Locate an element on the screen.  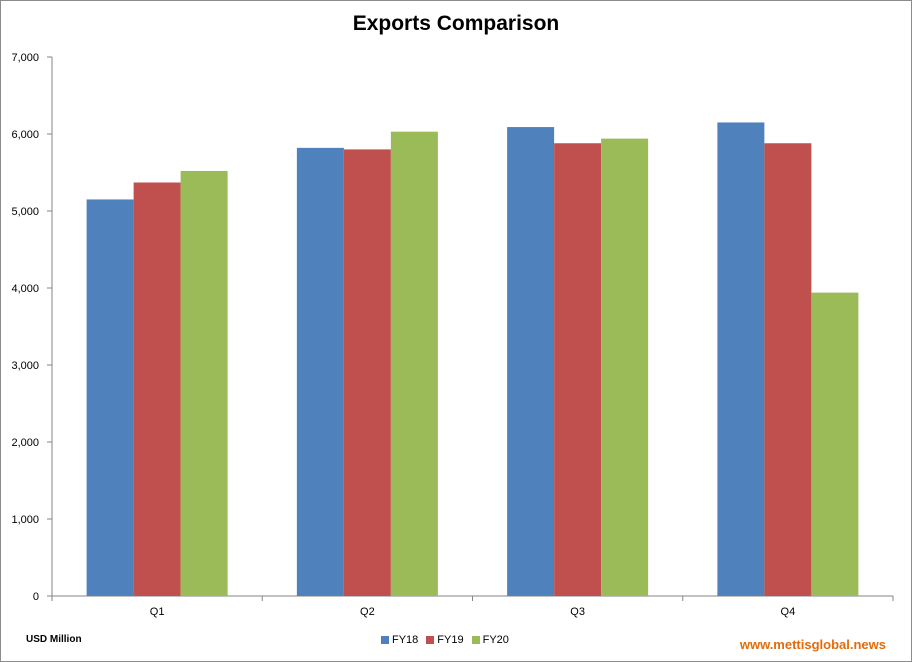
y-tick-label: 4,000 is located at coordinates (25, 289).